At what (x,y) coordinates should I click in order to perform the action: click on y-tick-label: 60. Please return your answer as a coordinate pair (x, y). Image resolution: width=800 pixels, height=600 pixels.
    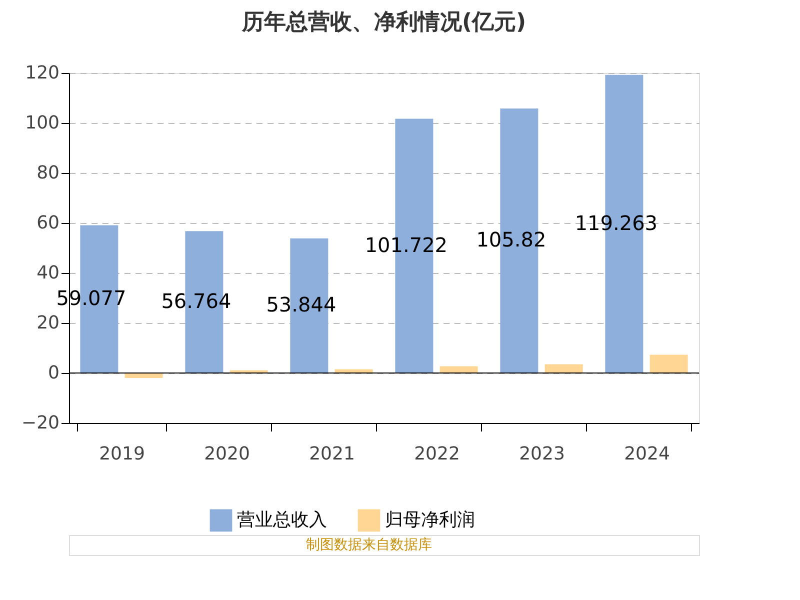
    Looking at the image, I should click on (48, 223).